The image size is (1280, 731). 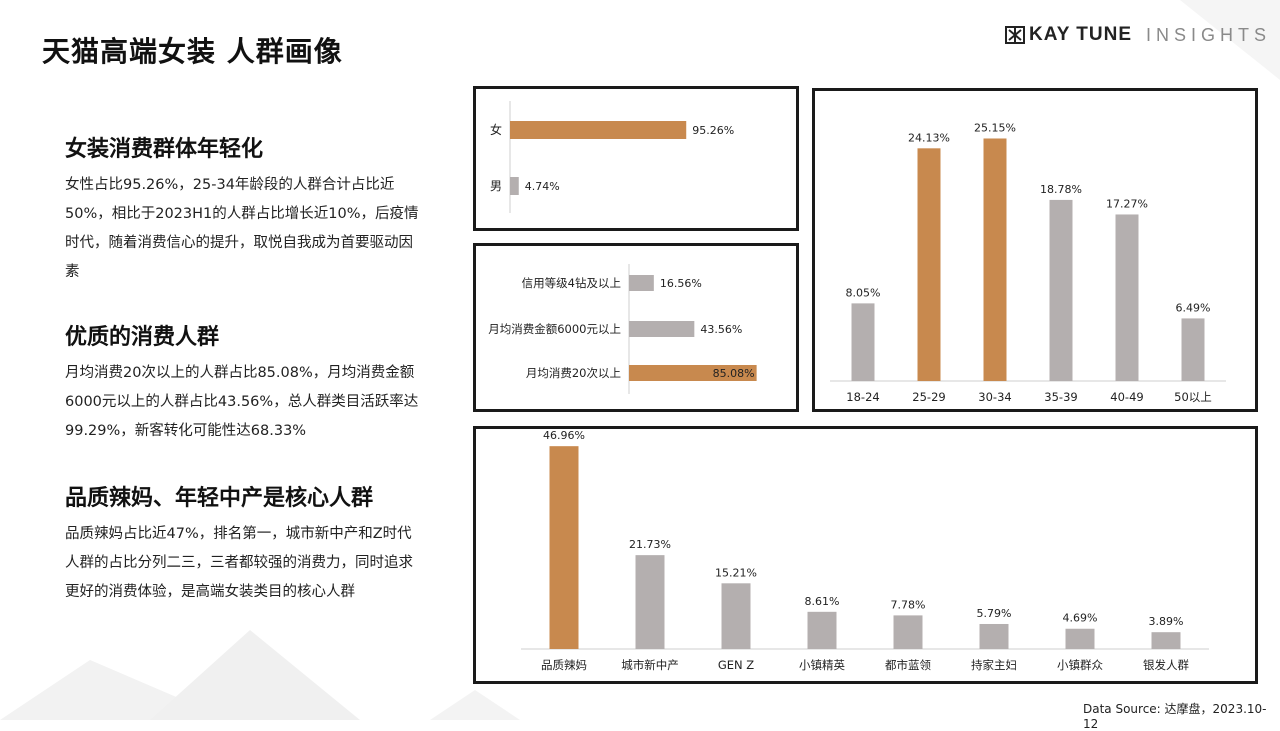 I want to click on category-label: 25-29, so click(x=928, y=397).